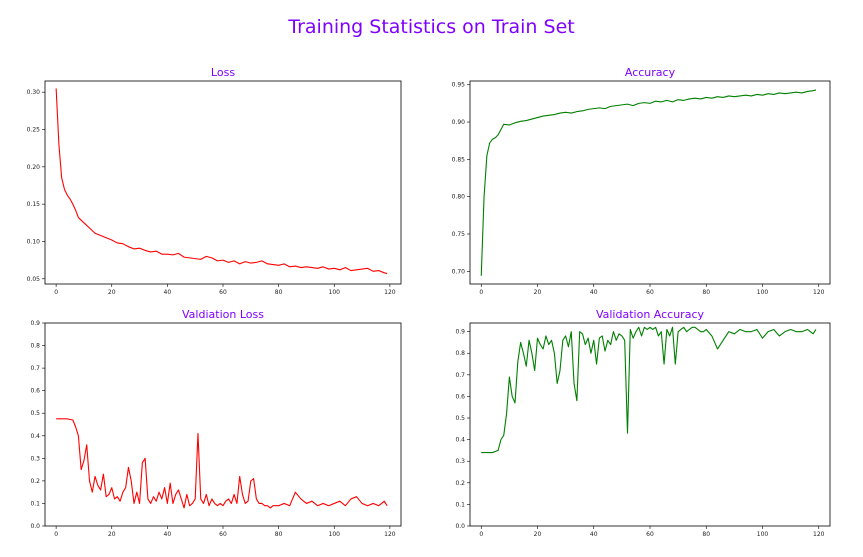  I want to click on validation-accuracy-title: Validation Accuracy, so click(650, 314).